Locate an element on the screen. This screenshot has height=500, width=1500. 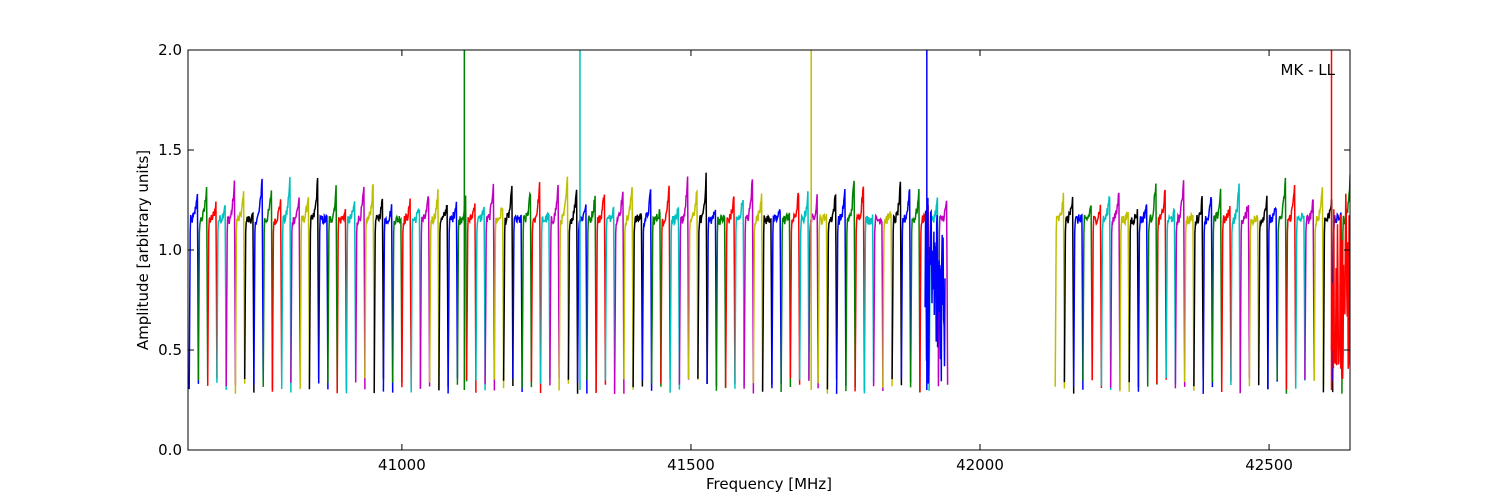
x-tick-label: 42500 is located at coordinates (1269, 465).